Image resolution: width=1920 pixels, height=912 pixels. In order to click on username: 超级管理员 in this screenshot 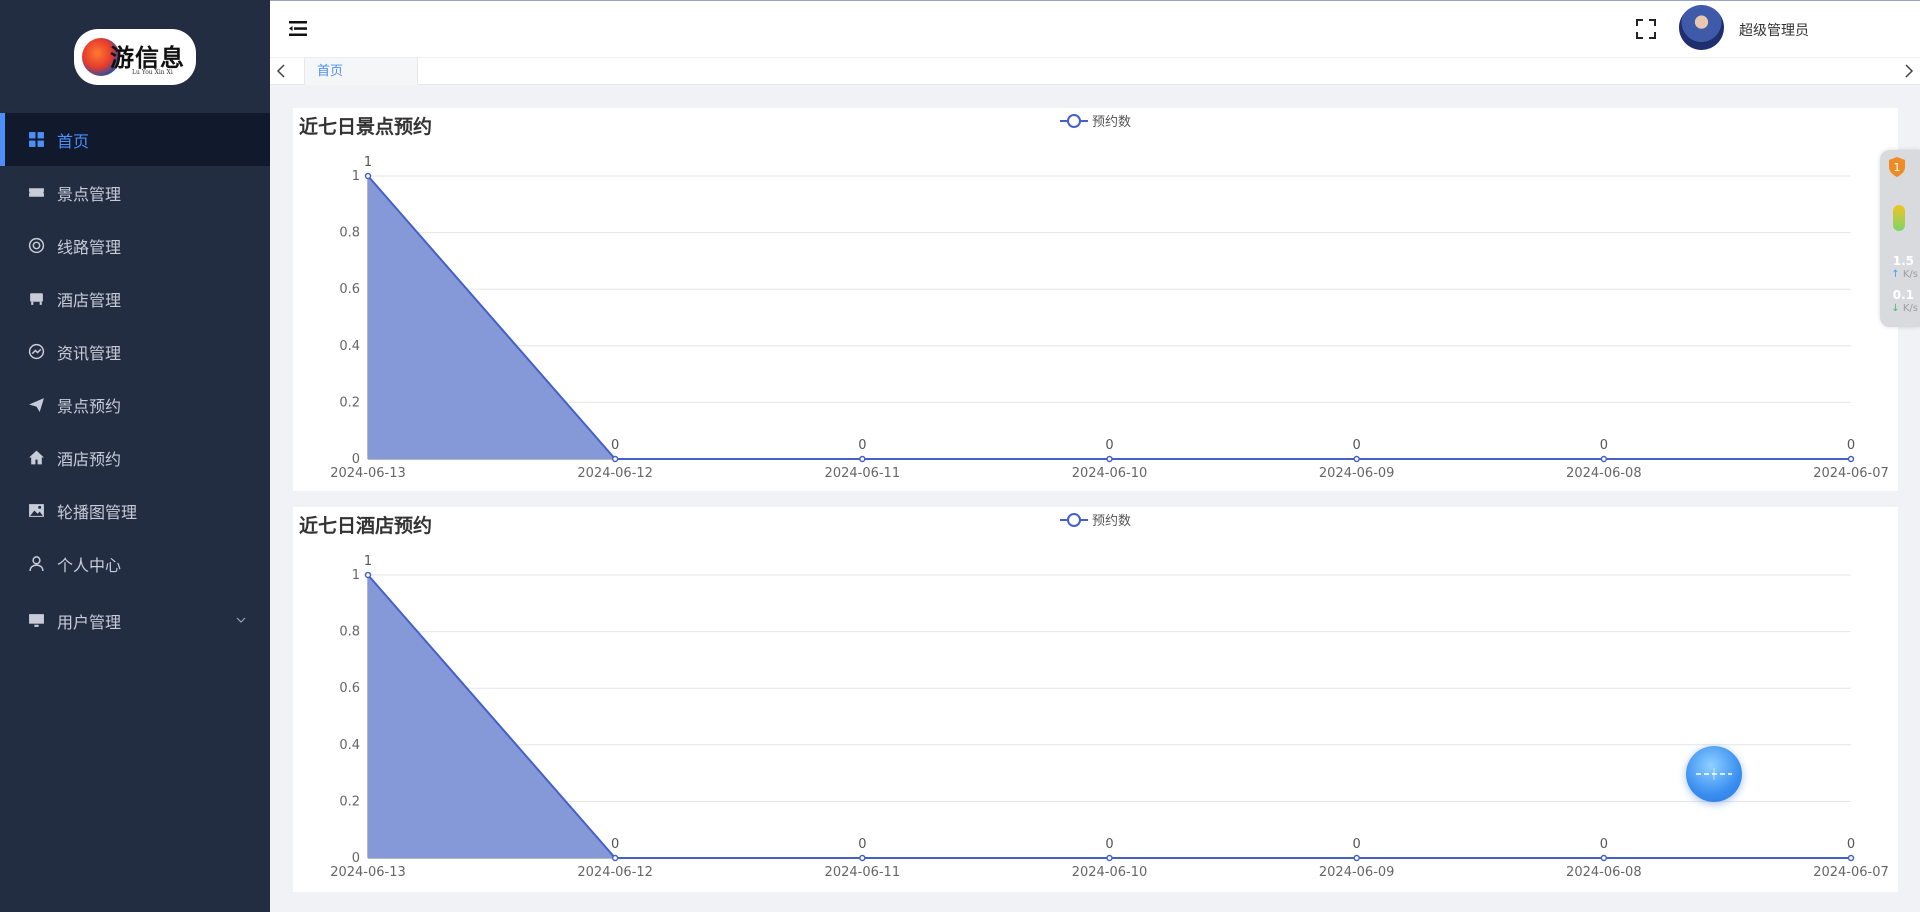, I will do `click(1774, 31)`.